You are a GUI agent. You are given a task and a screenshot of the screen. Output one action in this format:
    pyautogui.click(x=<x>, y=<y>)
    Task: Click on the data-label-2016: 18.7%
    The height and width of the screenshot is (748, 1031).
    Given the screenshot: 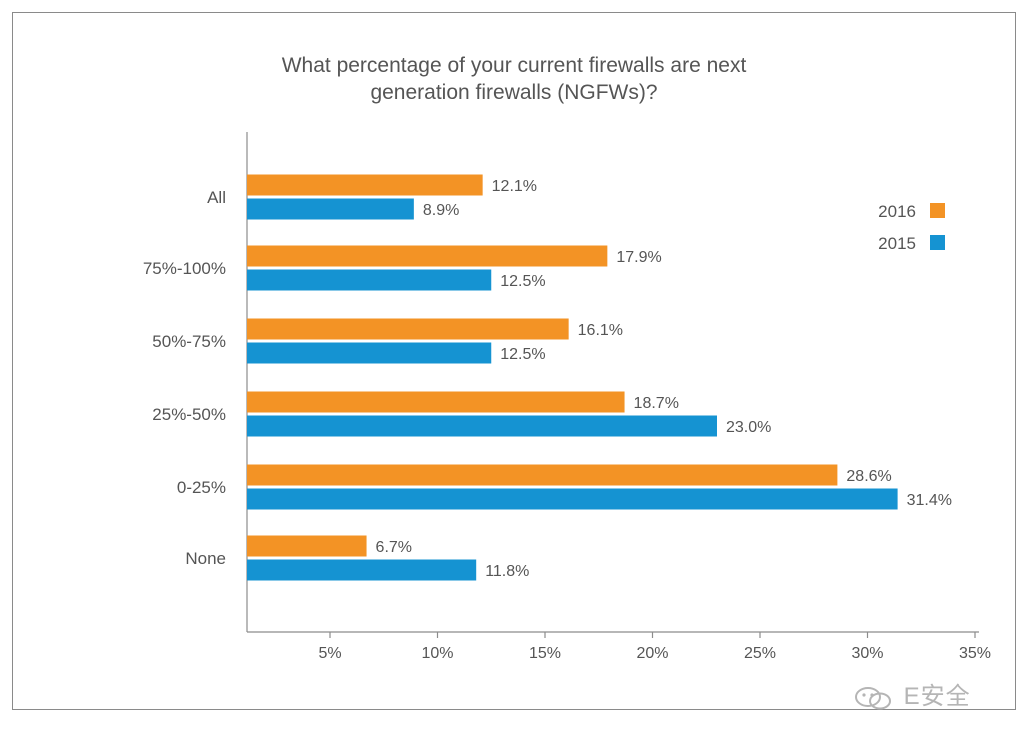 What is the action you would take?
    pyautogui.click(x=656, y=403)
    